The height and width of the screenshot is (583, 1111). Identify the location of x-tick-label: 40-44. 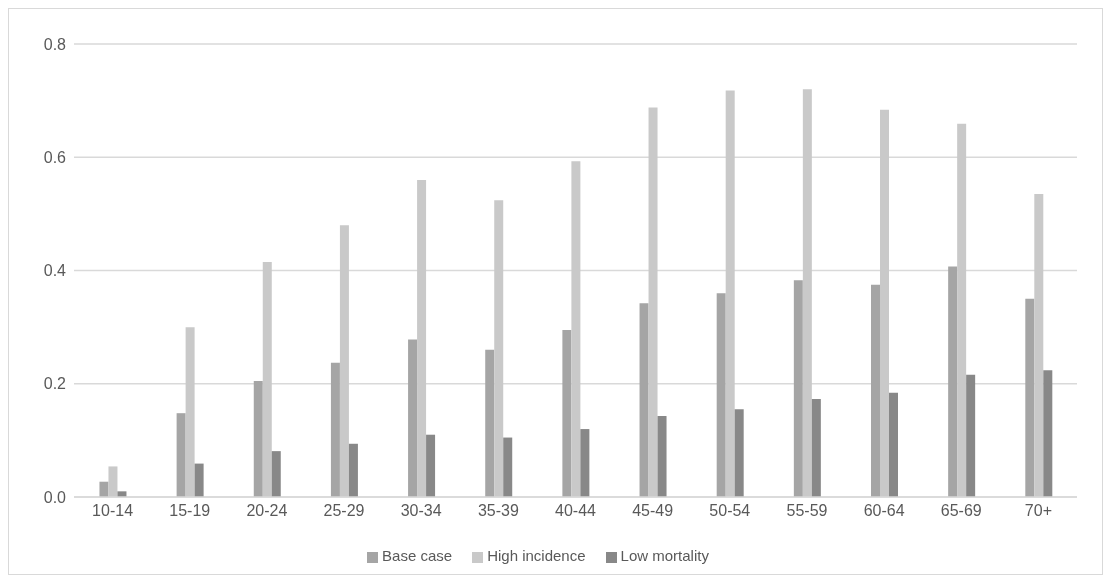
(576, 511).